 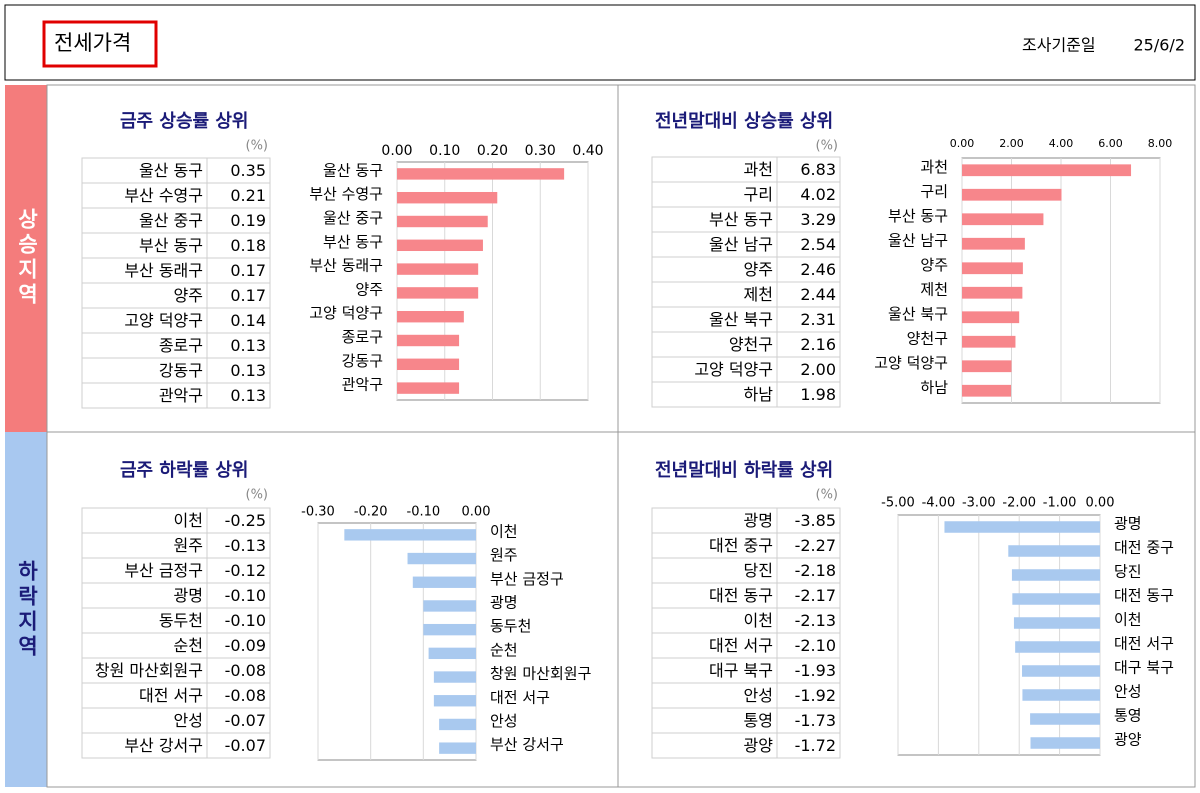 I want to click on table-value: -0.10, so click(x=245, y=620).